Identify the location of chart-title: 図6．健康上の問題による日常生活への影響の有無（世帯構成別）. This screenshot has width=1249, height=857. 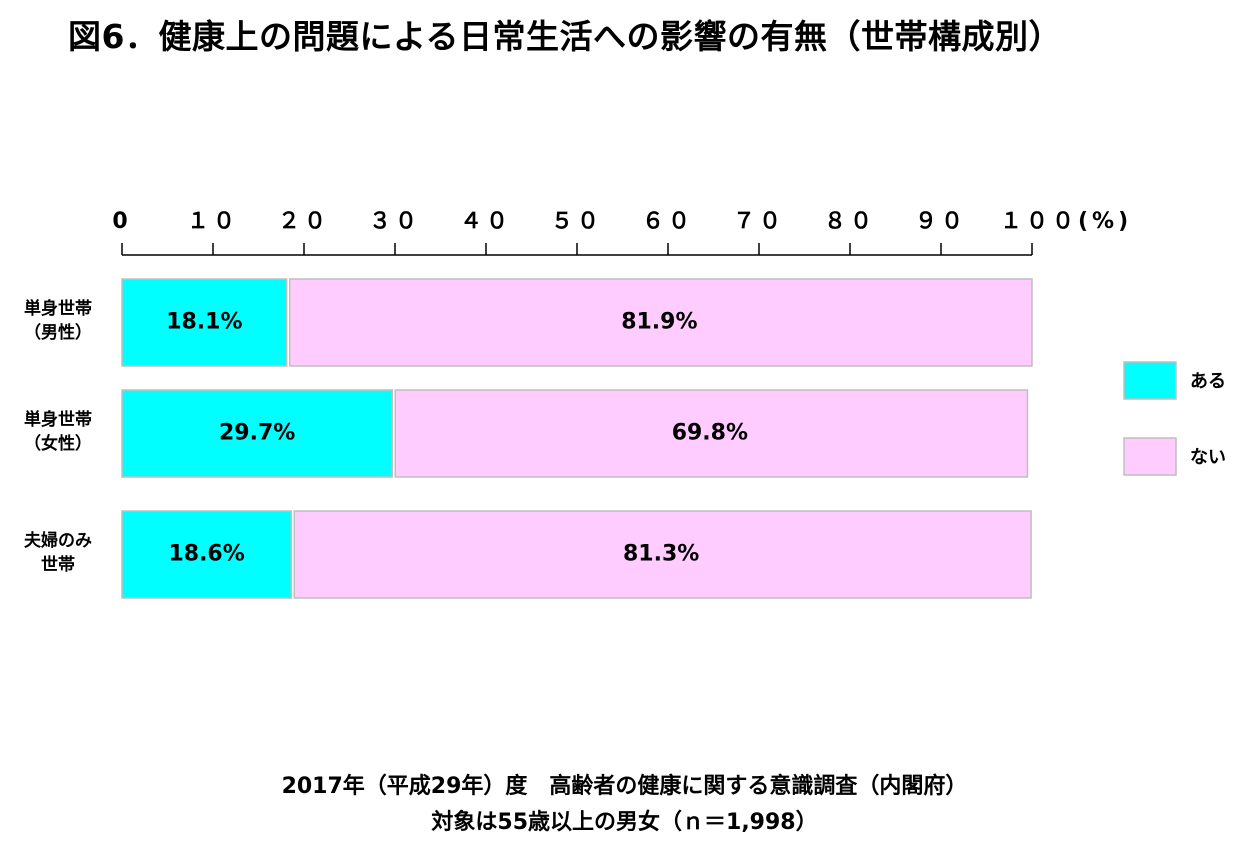
(565, 36).